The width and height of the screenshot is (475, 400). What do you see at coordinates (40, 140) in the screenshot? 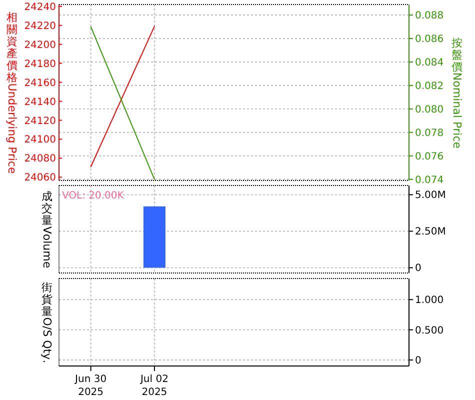
I see `y-tick-label: 24100` at bounding box center [40, 140].